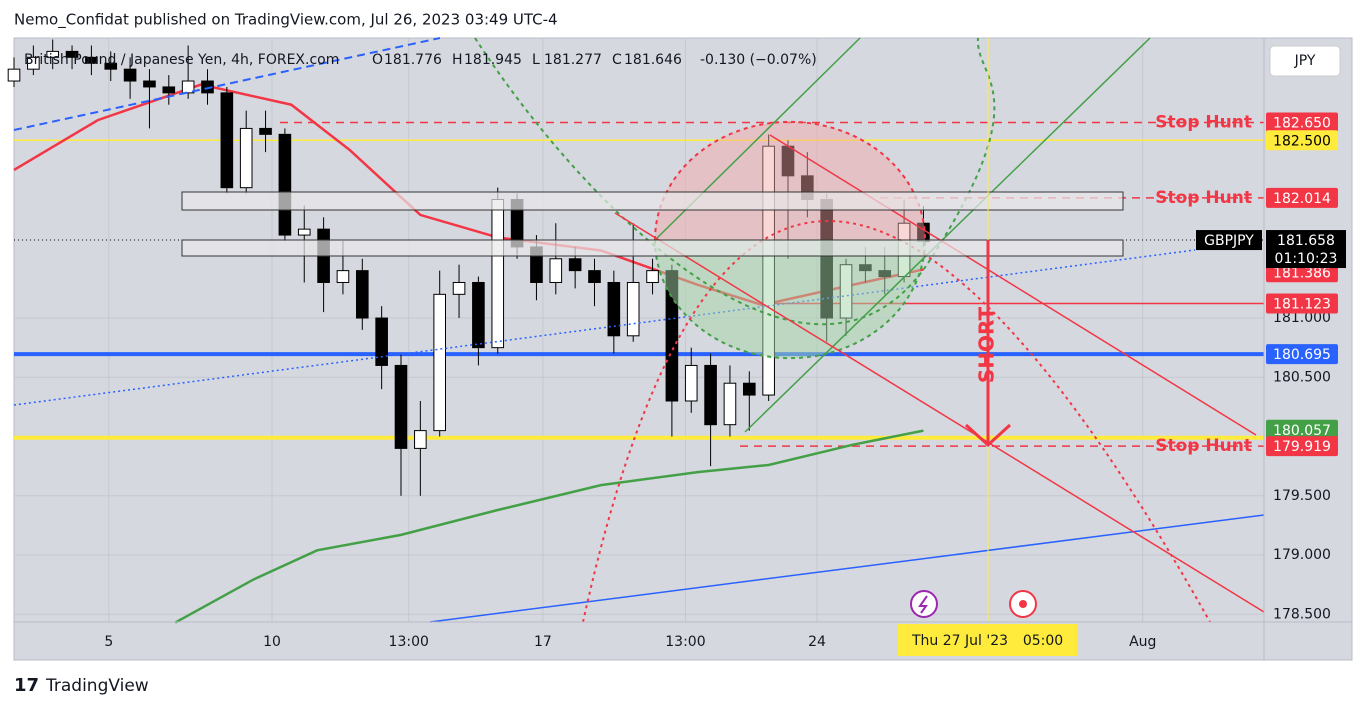  Describe the element at coordinates (959, 641) in the screenshot. I see `cursor-date: Thu 27 Jul '23` at that location.